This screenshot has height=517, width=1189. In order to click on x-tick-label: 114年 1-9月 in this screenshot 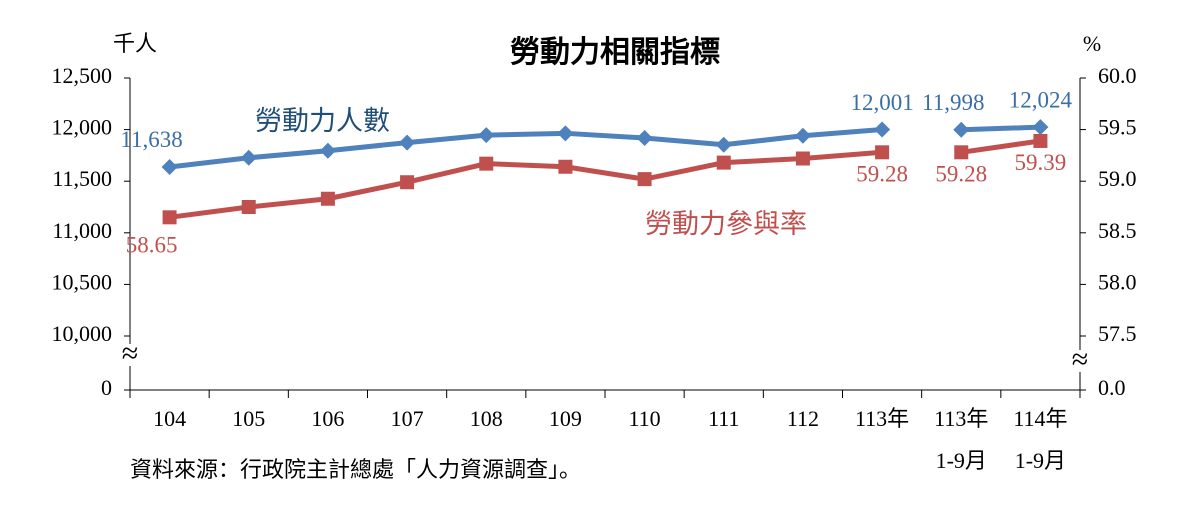, I will do `click(1040, 439)`.